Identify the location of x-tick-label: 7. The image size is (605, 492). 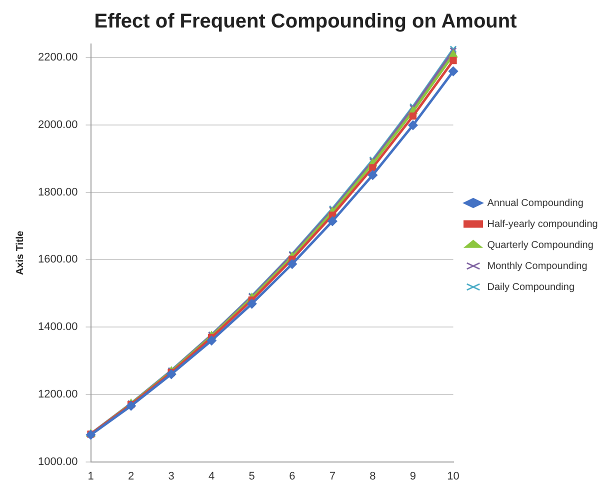
(332, 476).